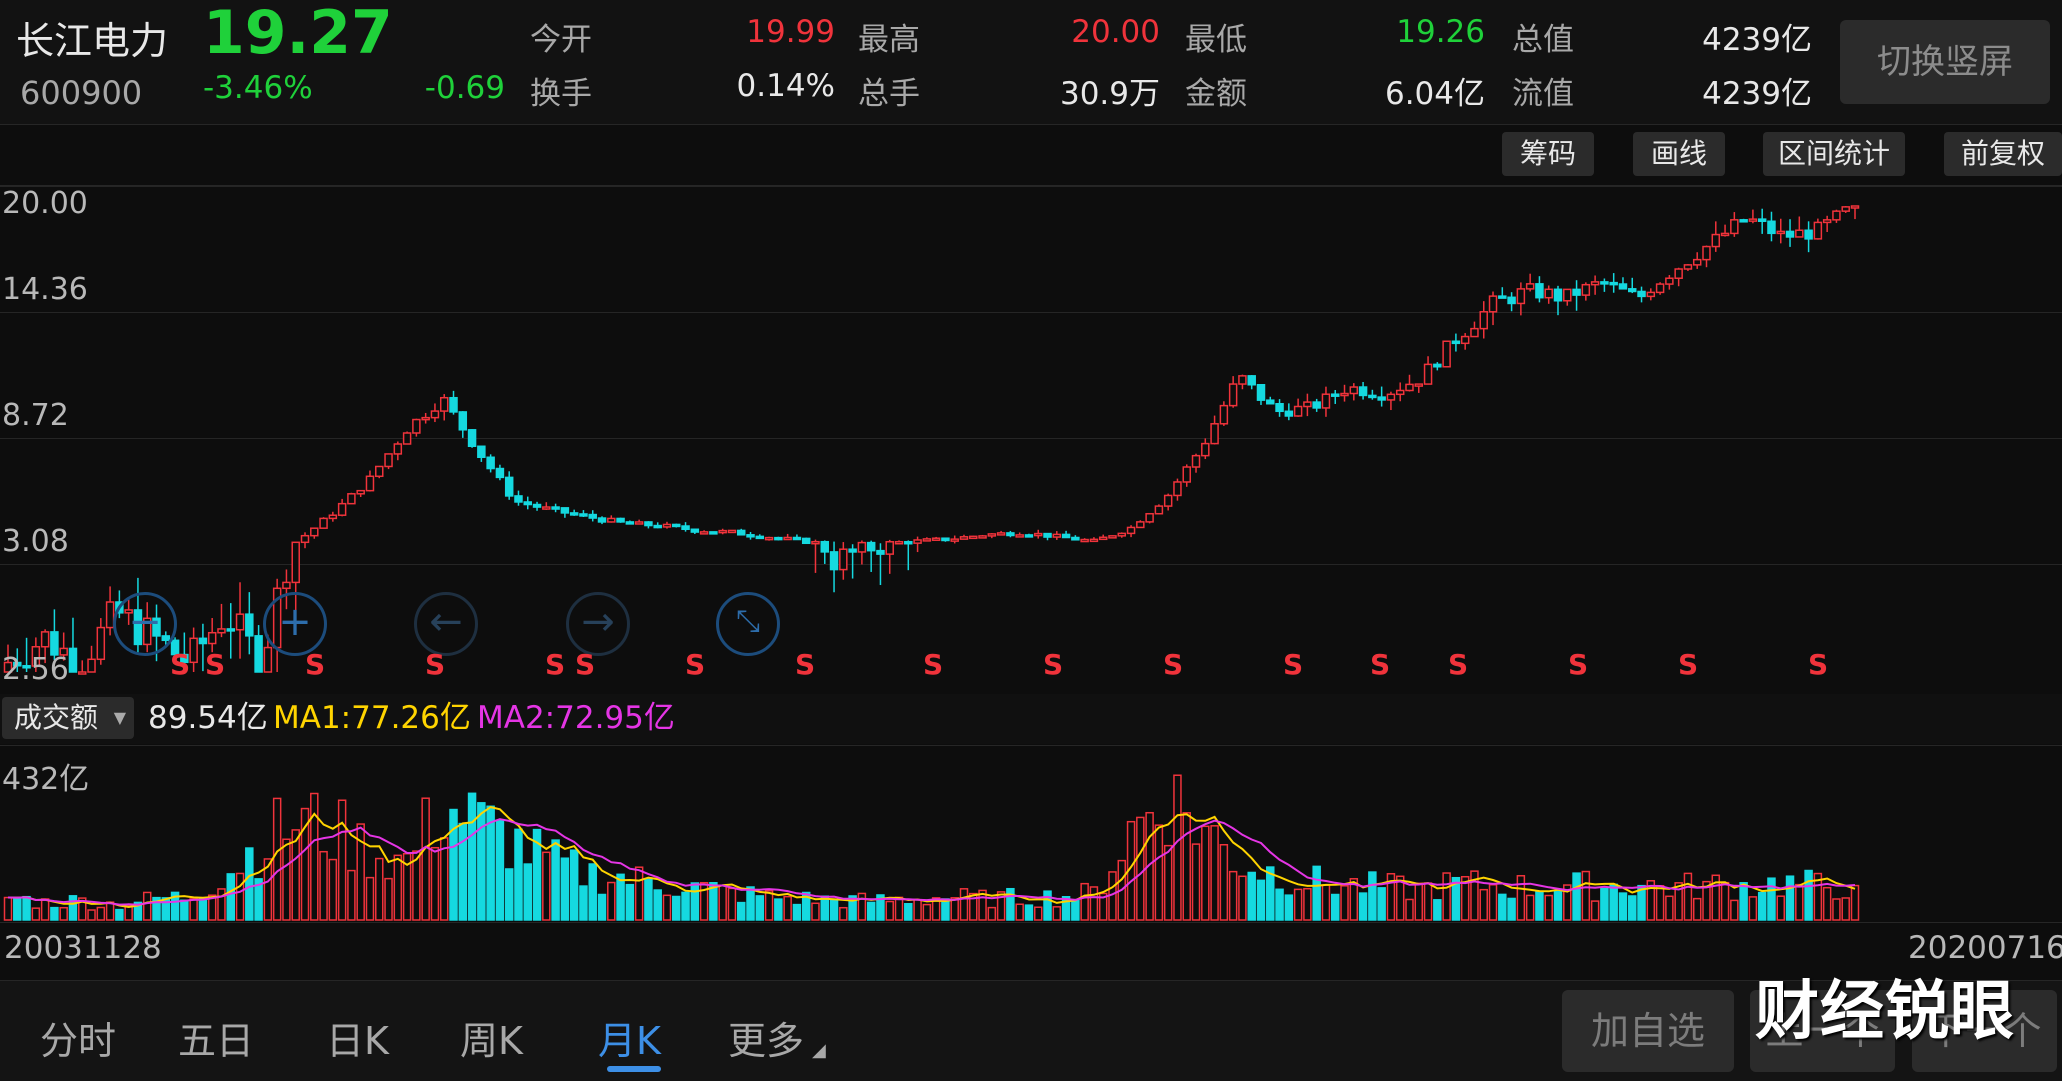 This screenshot has height=1081, width=2062. I want to click on range-stats-button: 区间统计, so click(1834, 154).